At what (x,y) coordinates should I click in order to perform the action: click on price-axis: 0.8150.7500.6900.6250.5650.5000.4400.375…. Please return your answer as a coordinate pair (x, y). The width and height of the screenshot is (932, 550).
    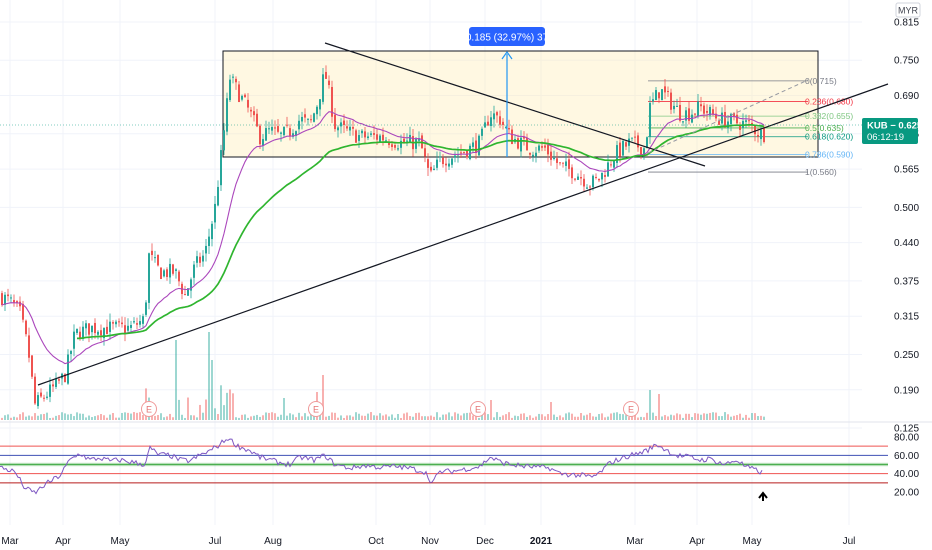
    Looking at the image, I should click on (906, 226).